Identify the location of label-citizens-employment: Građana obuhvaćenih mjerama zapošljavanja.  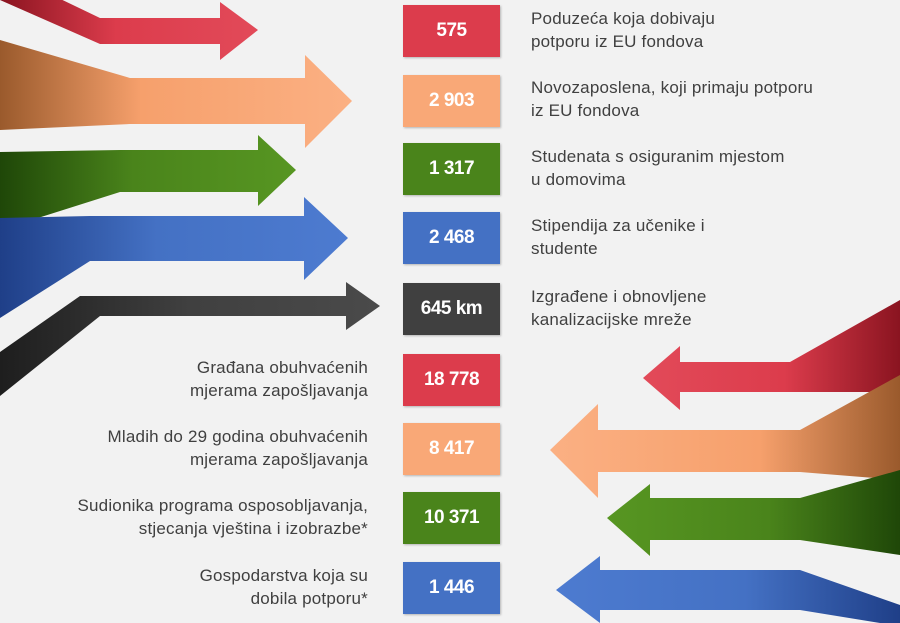
(278, 379).